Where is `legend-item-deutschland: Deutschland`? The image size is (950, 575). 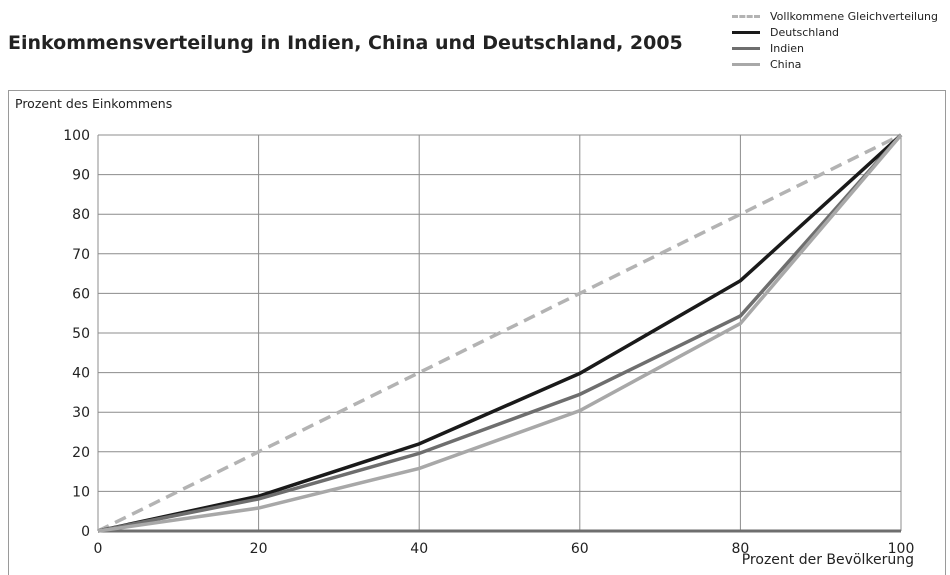 legend-item-deutschland: Deutschland is located at coordinates (835, 32).